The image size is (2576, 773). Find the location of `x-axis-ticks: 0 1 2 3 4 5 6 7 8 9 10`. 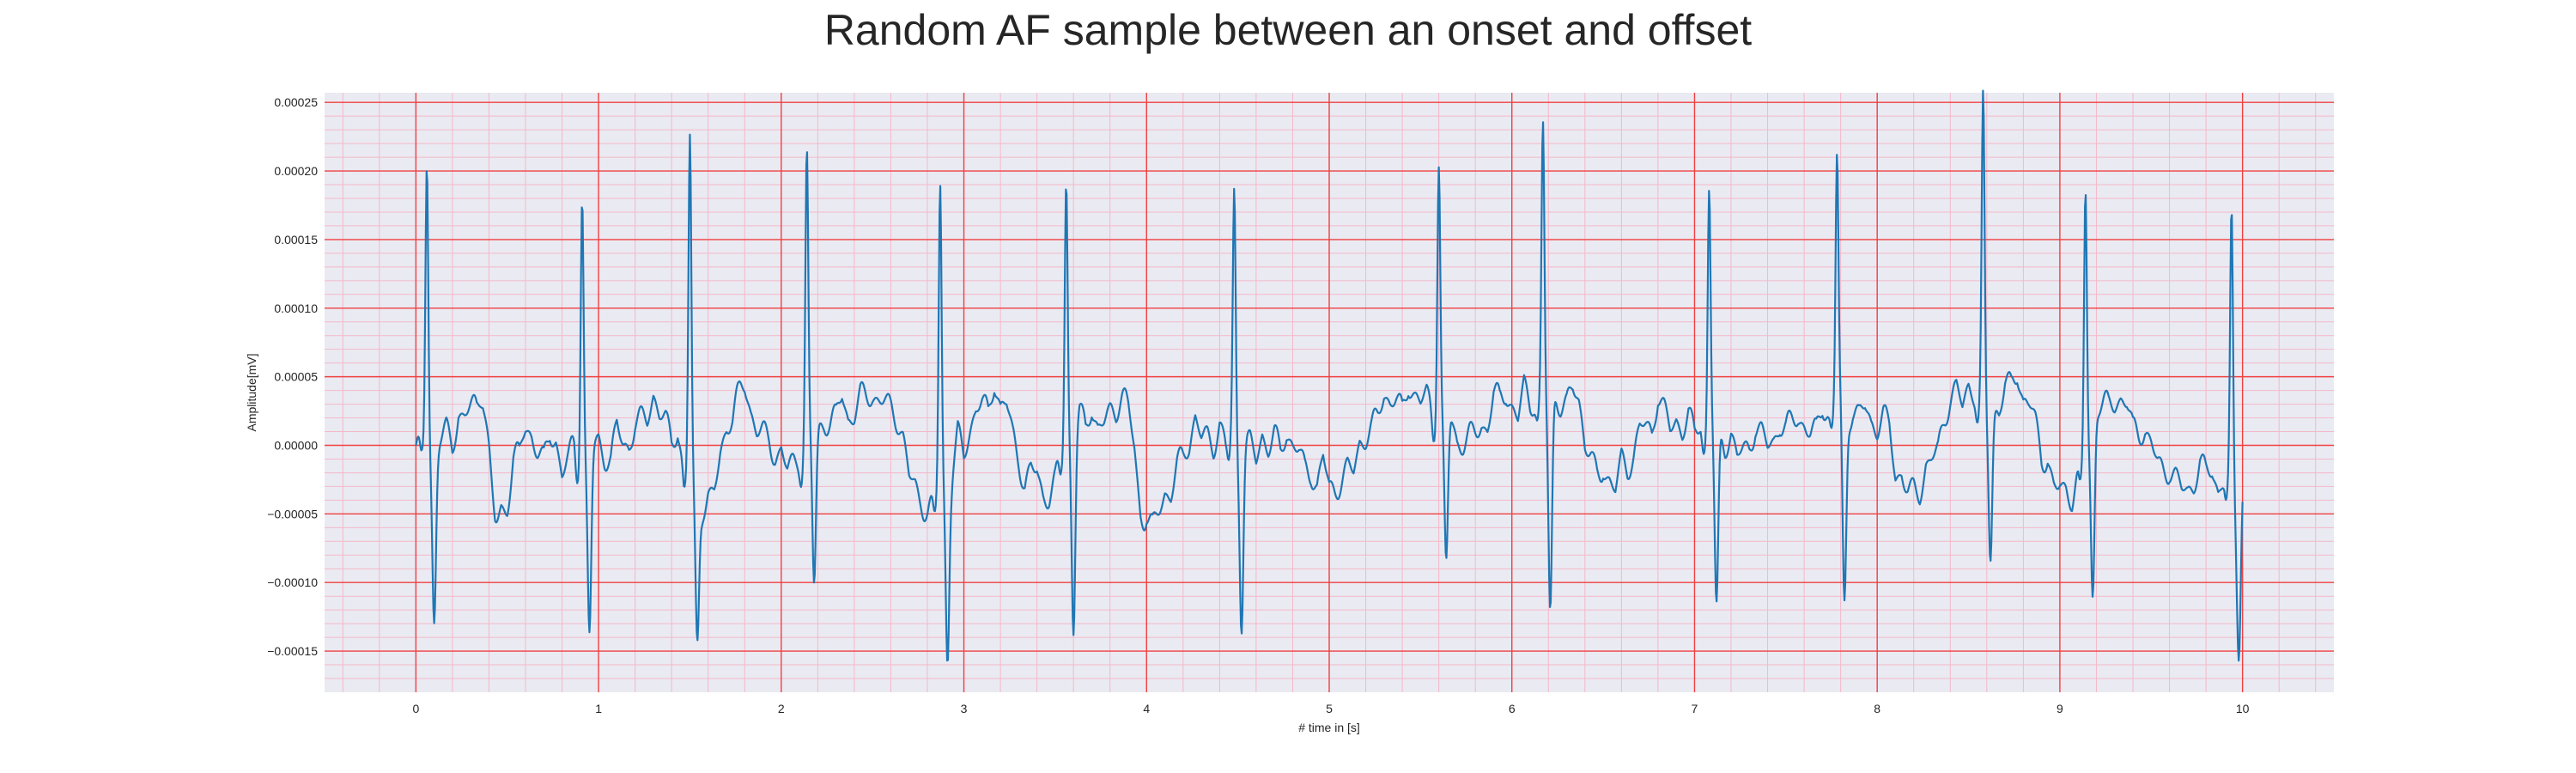

x-axis-ticks: 0 1 2 3 4 5 6 7 8 9 10 is located at coordinates (1330, 708).